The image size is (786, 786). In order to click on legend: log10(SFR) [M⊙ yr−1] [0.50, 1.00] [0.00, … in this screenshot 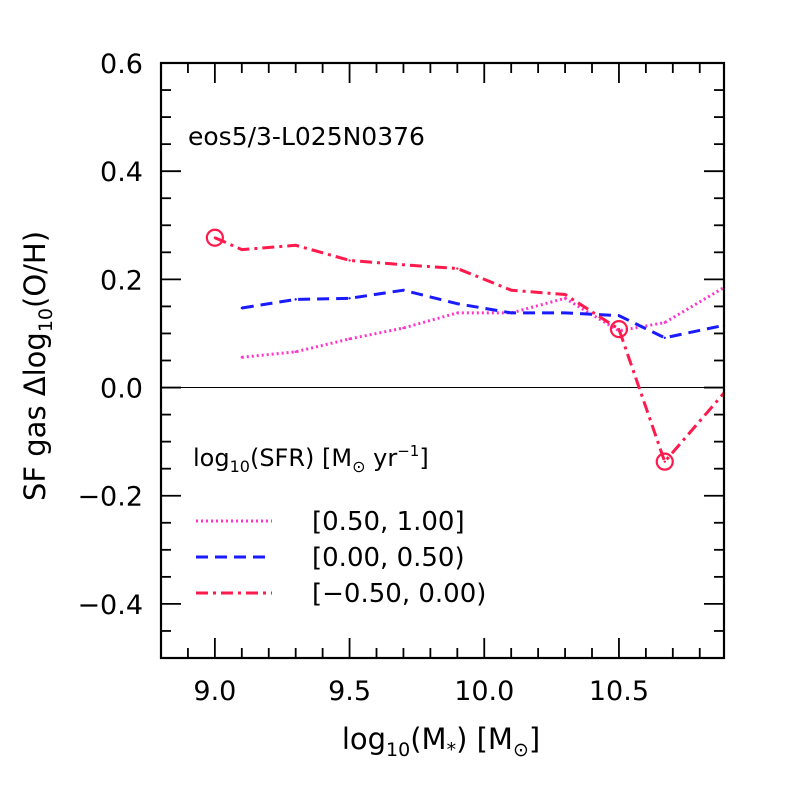, I will do `click(339, 525)`.